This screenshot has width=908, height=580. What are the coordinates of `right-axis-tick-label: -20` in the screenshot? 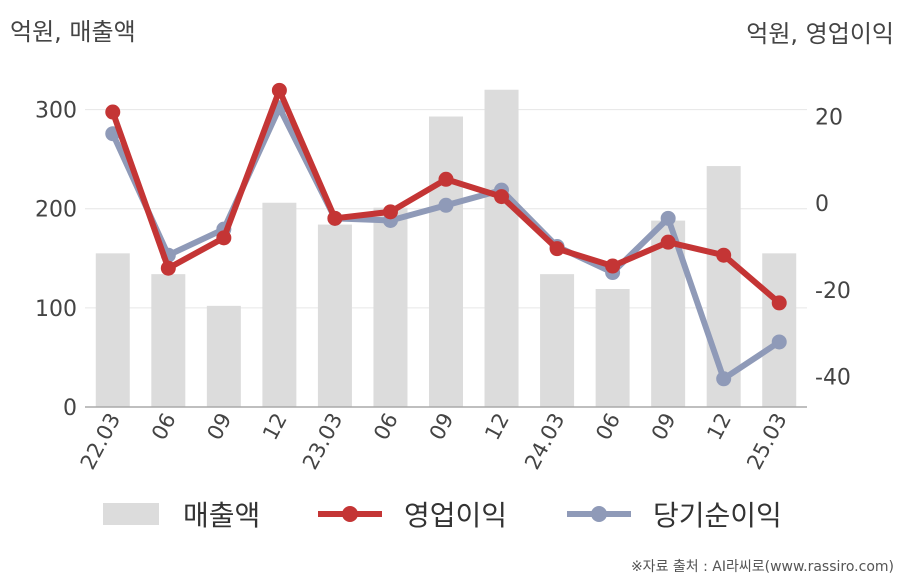 It's located at (833, 291).